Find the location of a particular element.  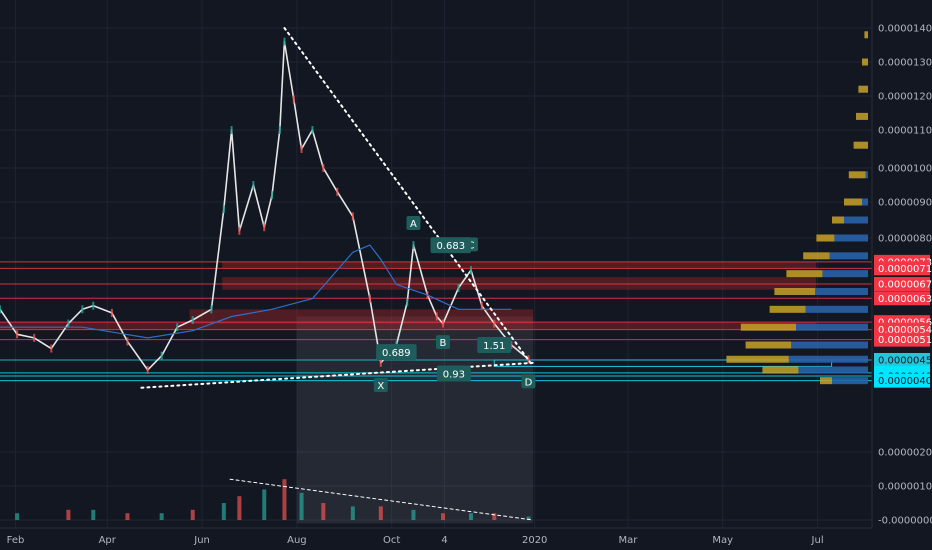

pattern-point-X-box is located at coordinates (380, 384).